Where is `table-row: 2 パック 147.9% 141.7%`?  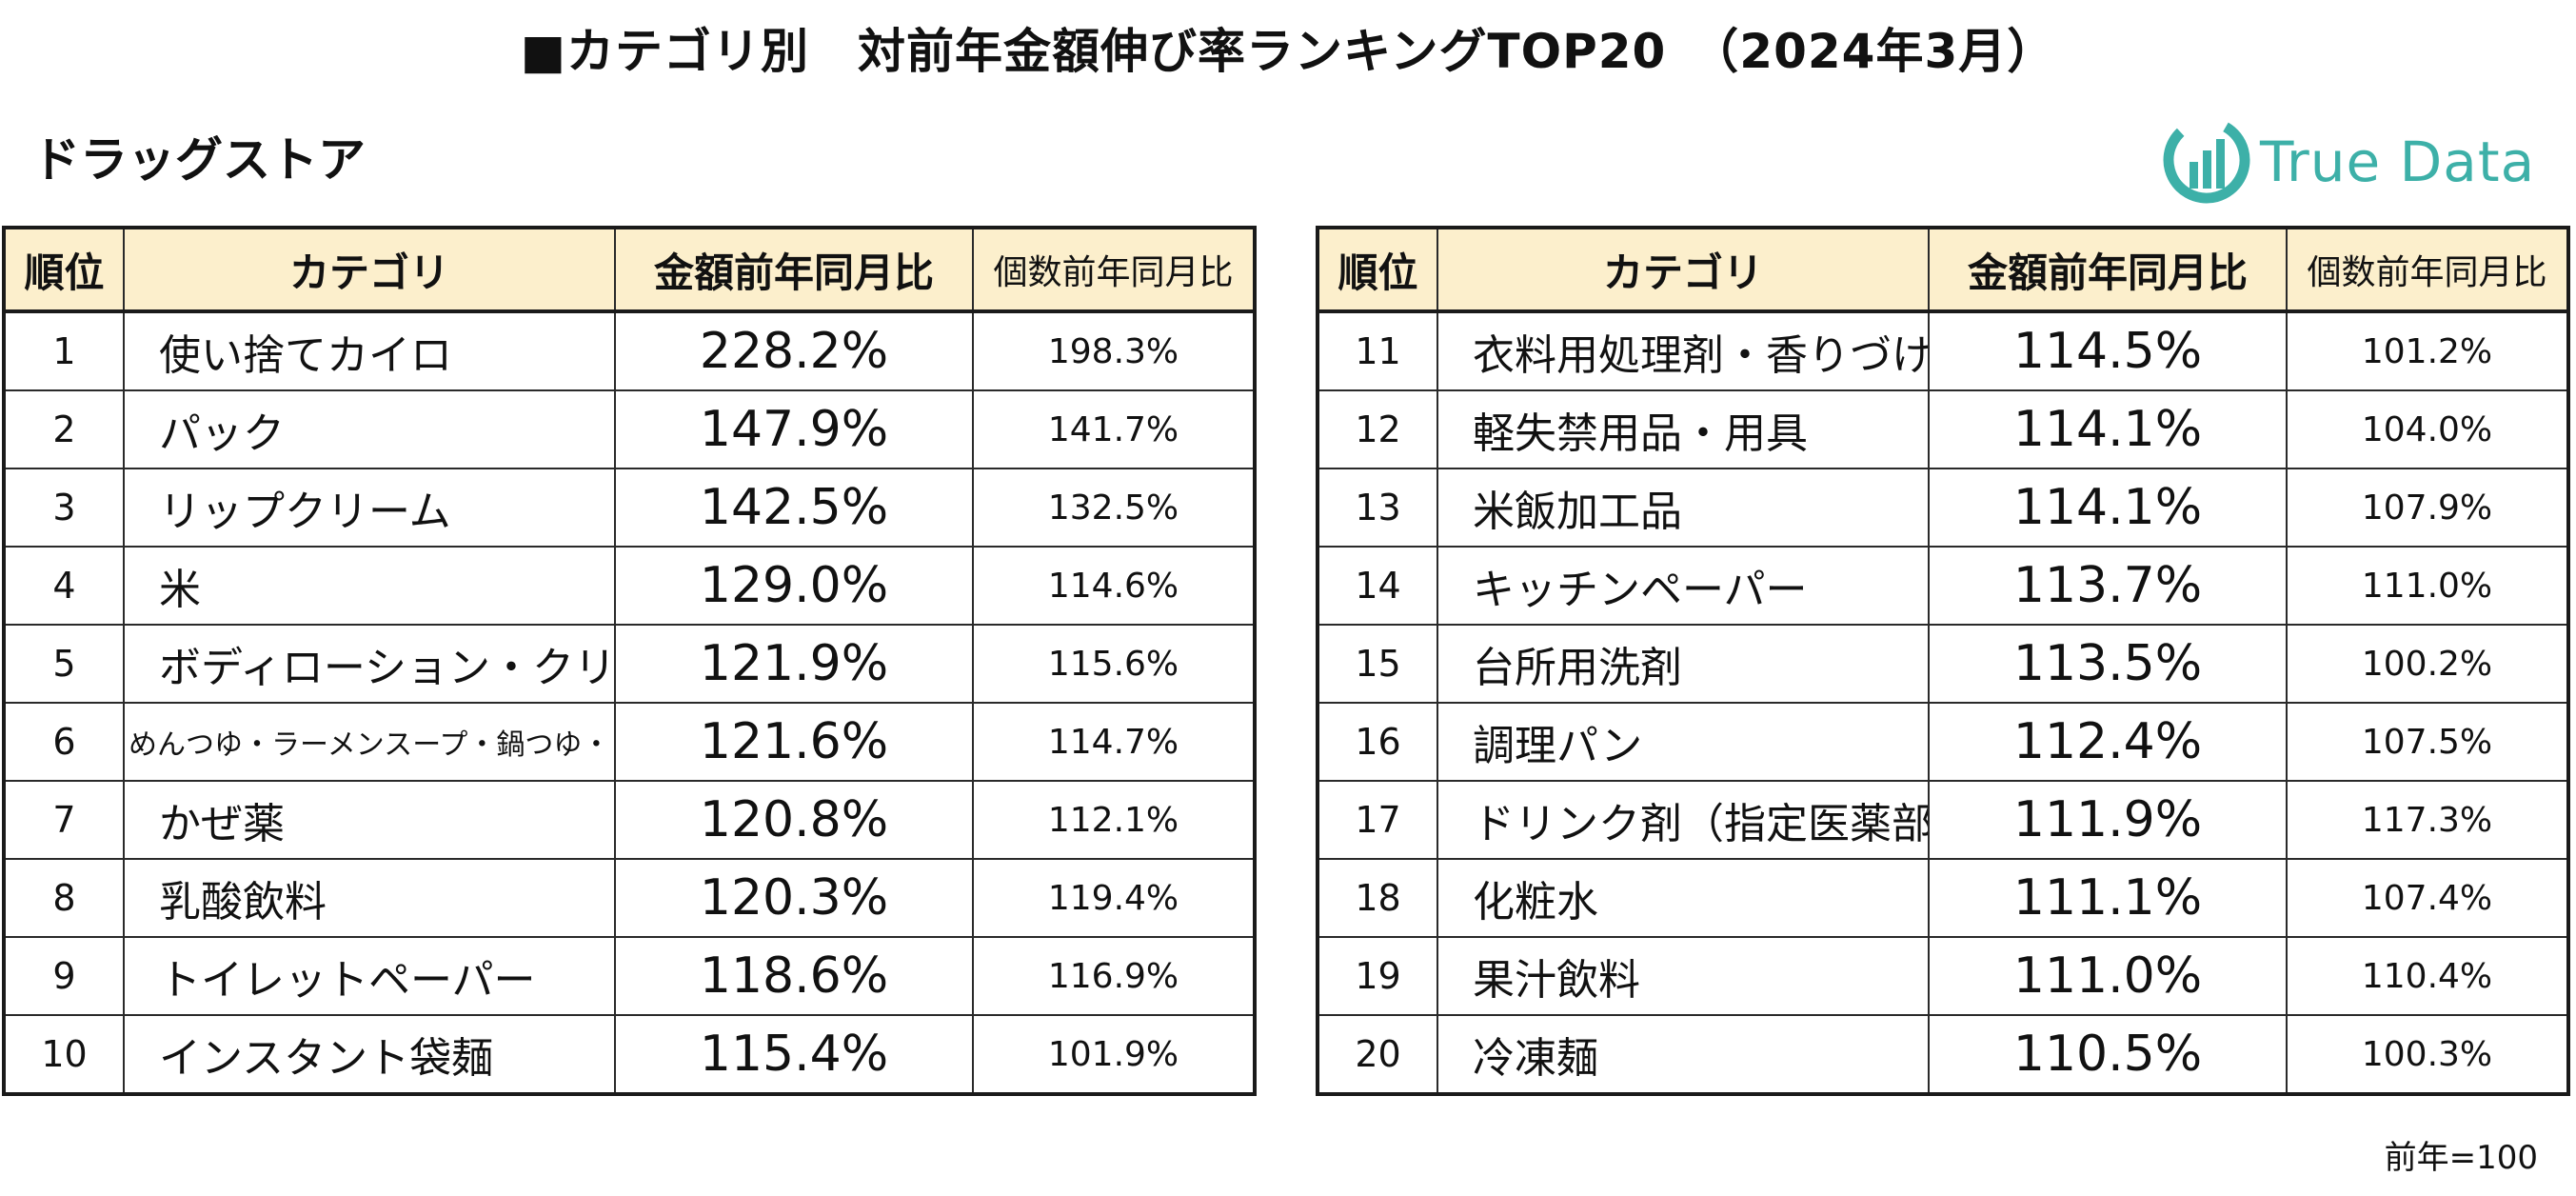
table-row: 2 パック 147.9% 141.7% is located at coordinates (629, 429).